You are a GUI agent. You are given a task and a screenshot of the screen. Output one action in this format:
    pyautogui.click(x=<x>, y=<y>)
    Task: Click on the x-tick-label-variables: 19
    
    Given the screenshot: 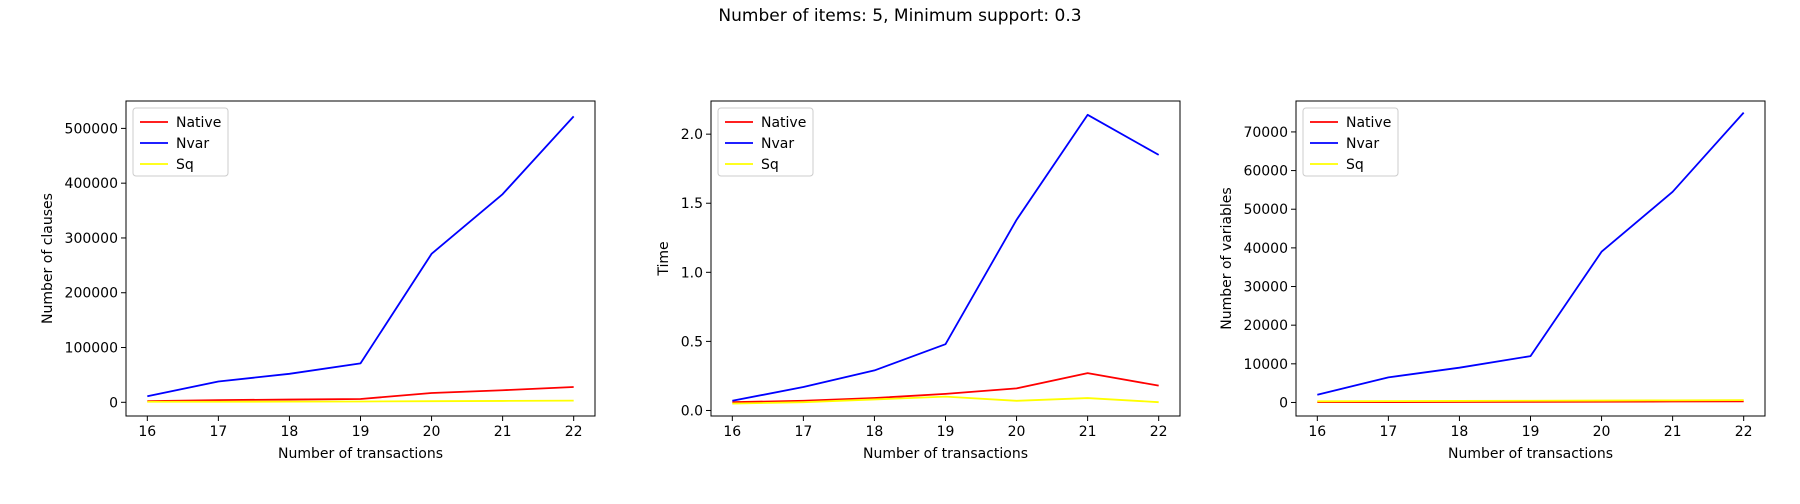 What is the action you would take?
    pyautogui.click(x=1531, y=432)
    